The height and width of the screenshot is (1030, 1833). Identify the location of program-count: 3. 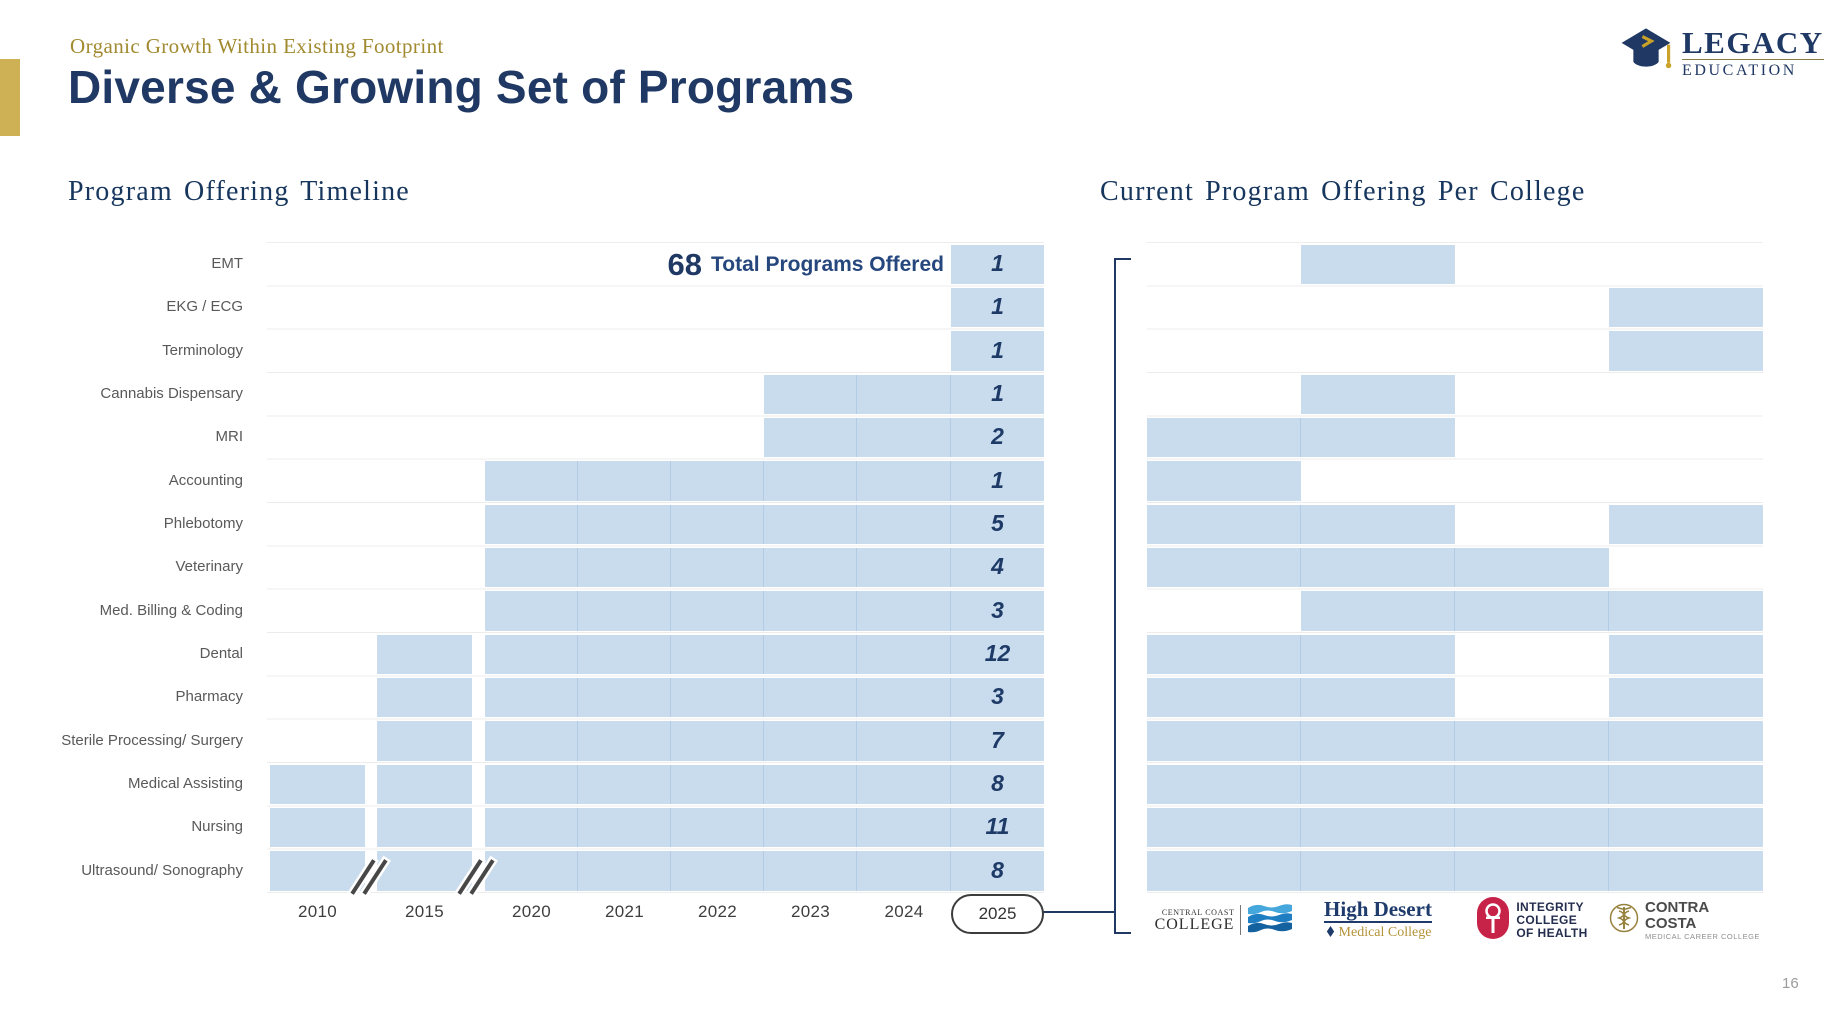
(997, 609).